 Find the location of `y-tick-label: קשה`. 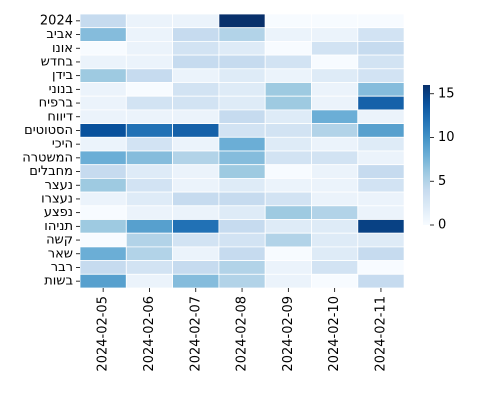

y-tick-label: קשה is located at coordinates (59, 240).